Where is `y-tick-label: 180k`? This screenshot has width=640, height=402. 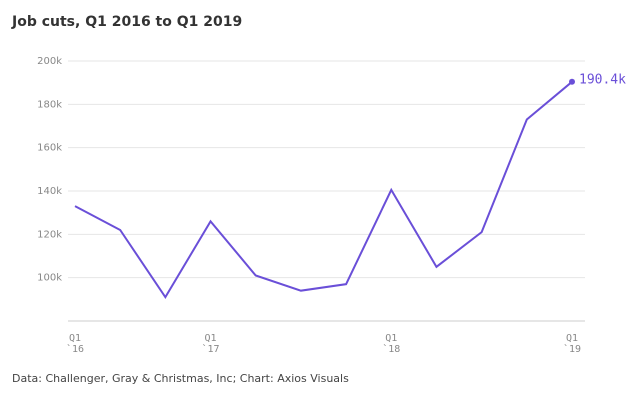 y-tick-label: 180k is located at coordinates (49, 104).